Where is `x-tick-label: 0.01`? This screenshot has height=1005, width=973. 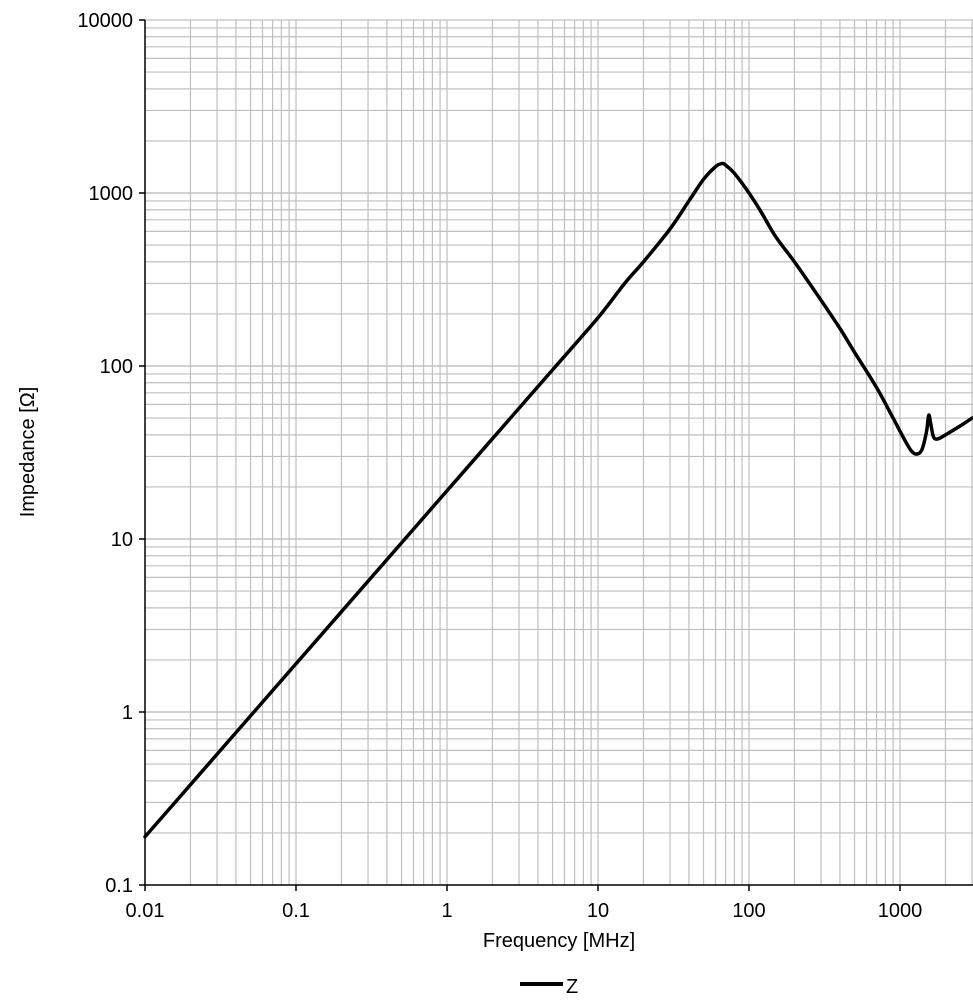 x-tick-label: 0.01 is located at coordinates (145, 911).